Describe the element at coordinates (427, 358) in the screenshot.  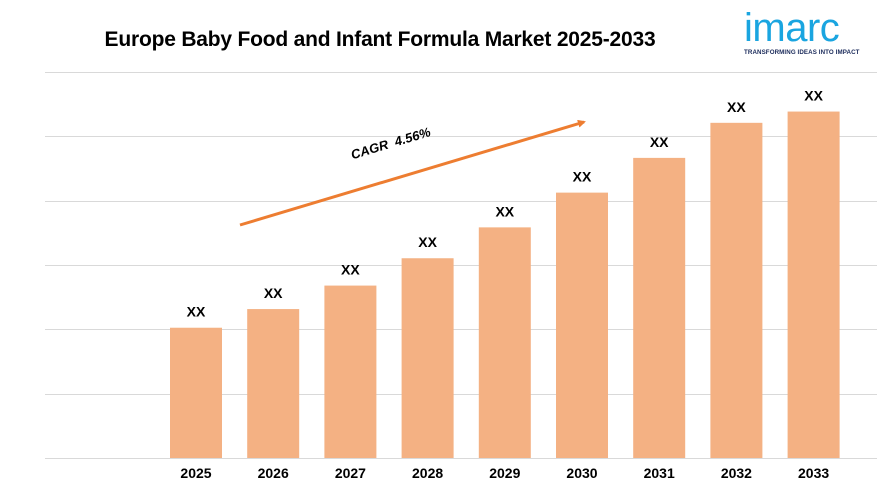
I see `bar-2028` at that location.